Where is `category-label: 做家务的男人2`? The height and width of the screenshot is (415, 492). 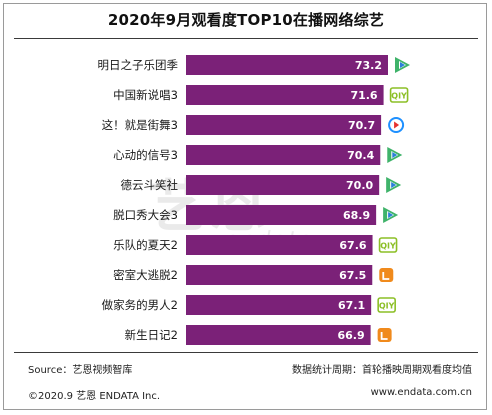 category-label: 做家务的男人2 is located at coordinates (140, 305).